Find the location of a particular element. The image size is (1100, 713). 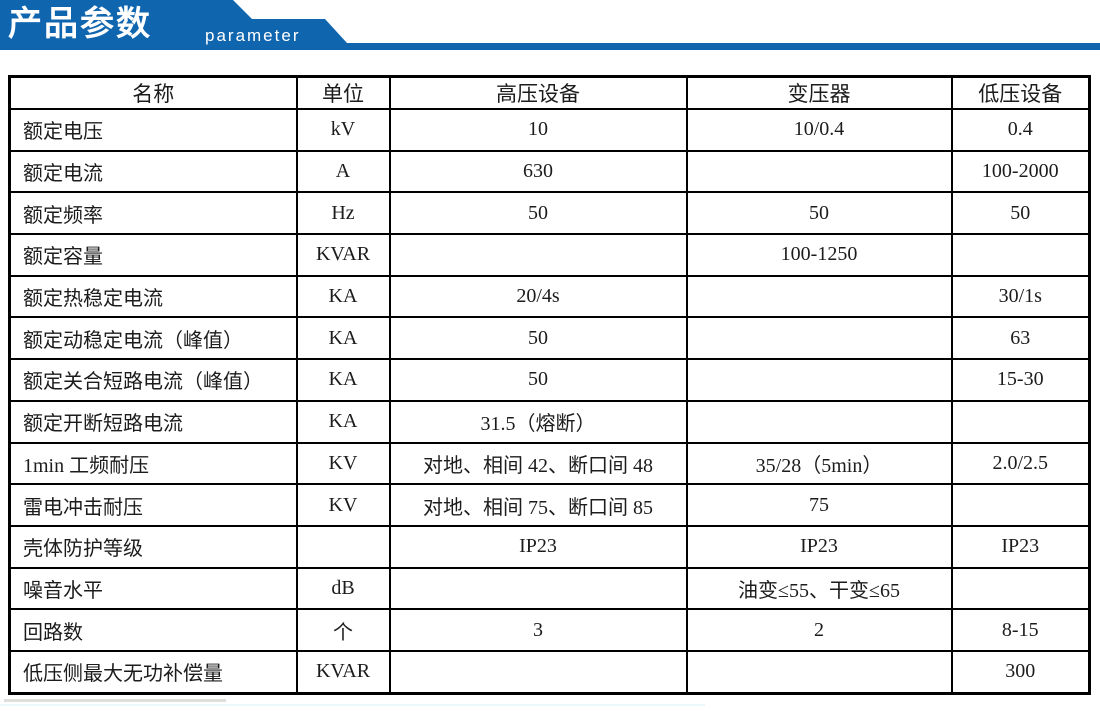

table-row: 额定动稳定电流（峰值） KA 50 63 is located at coordinates (549, 338).